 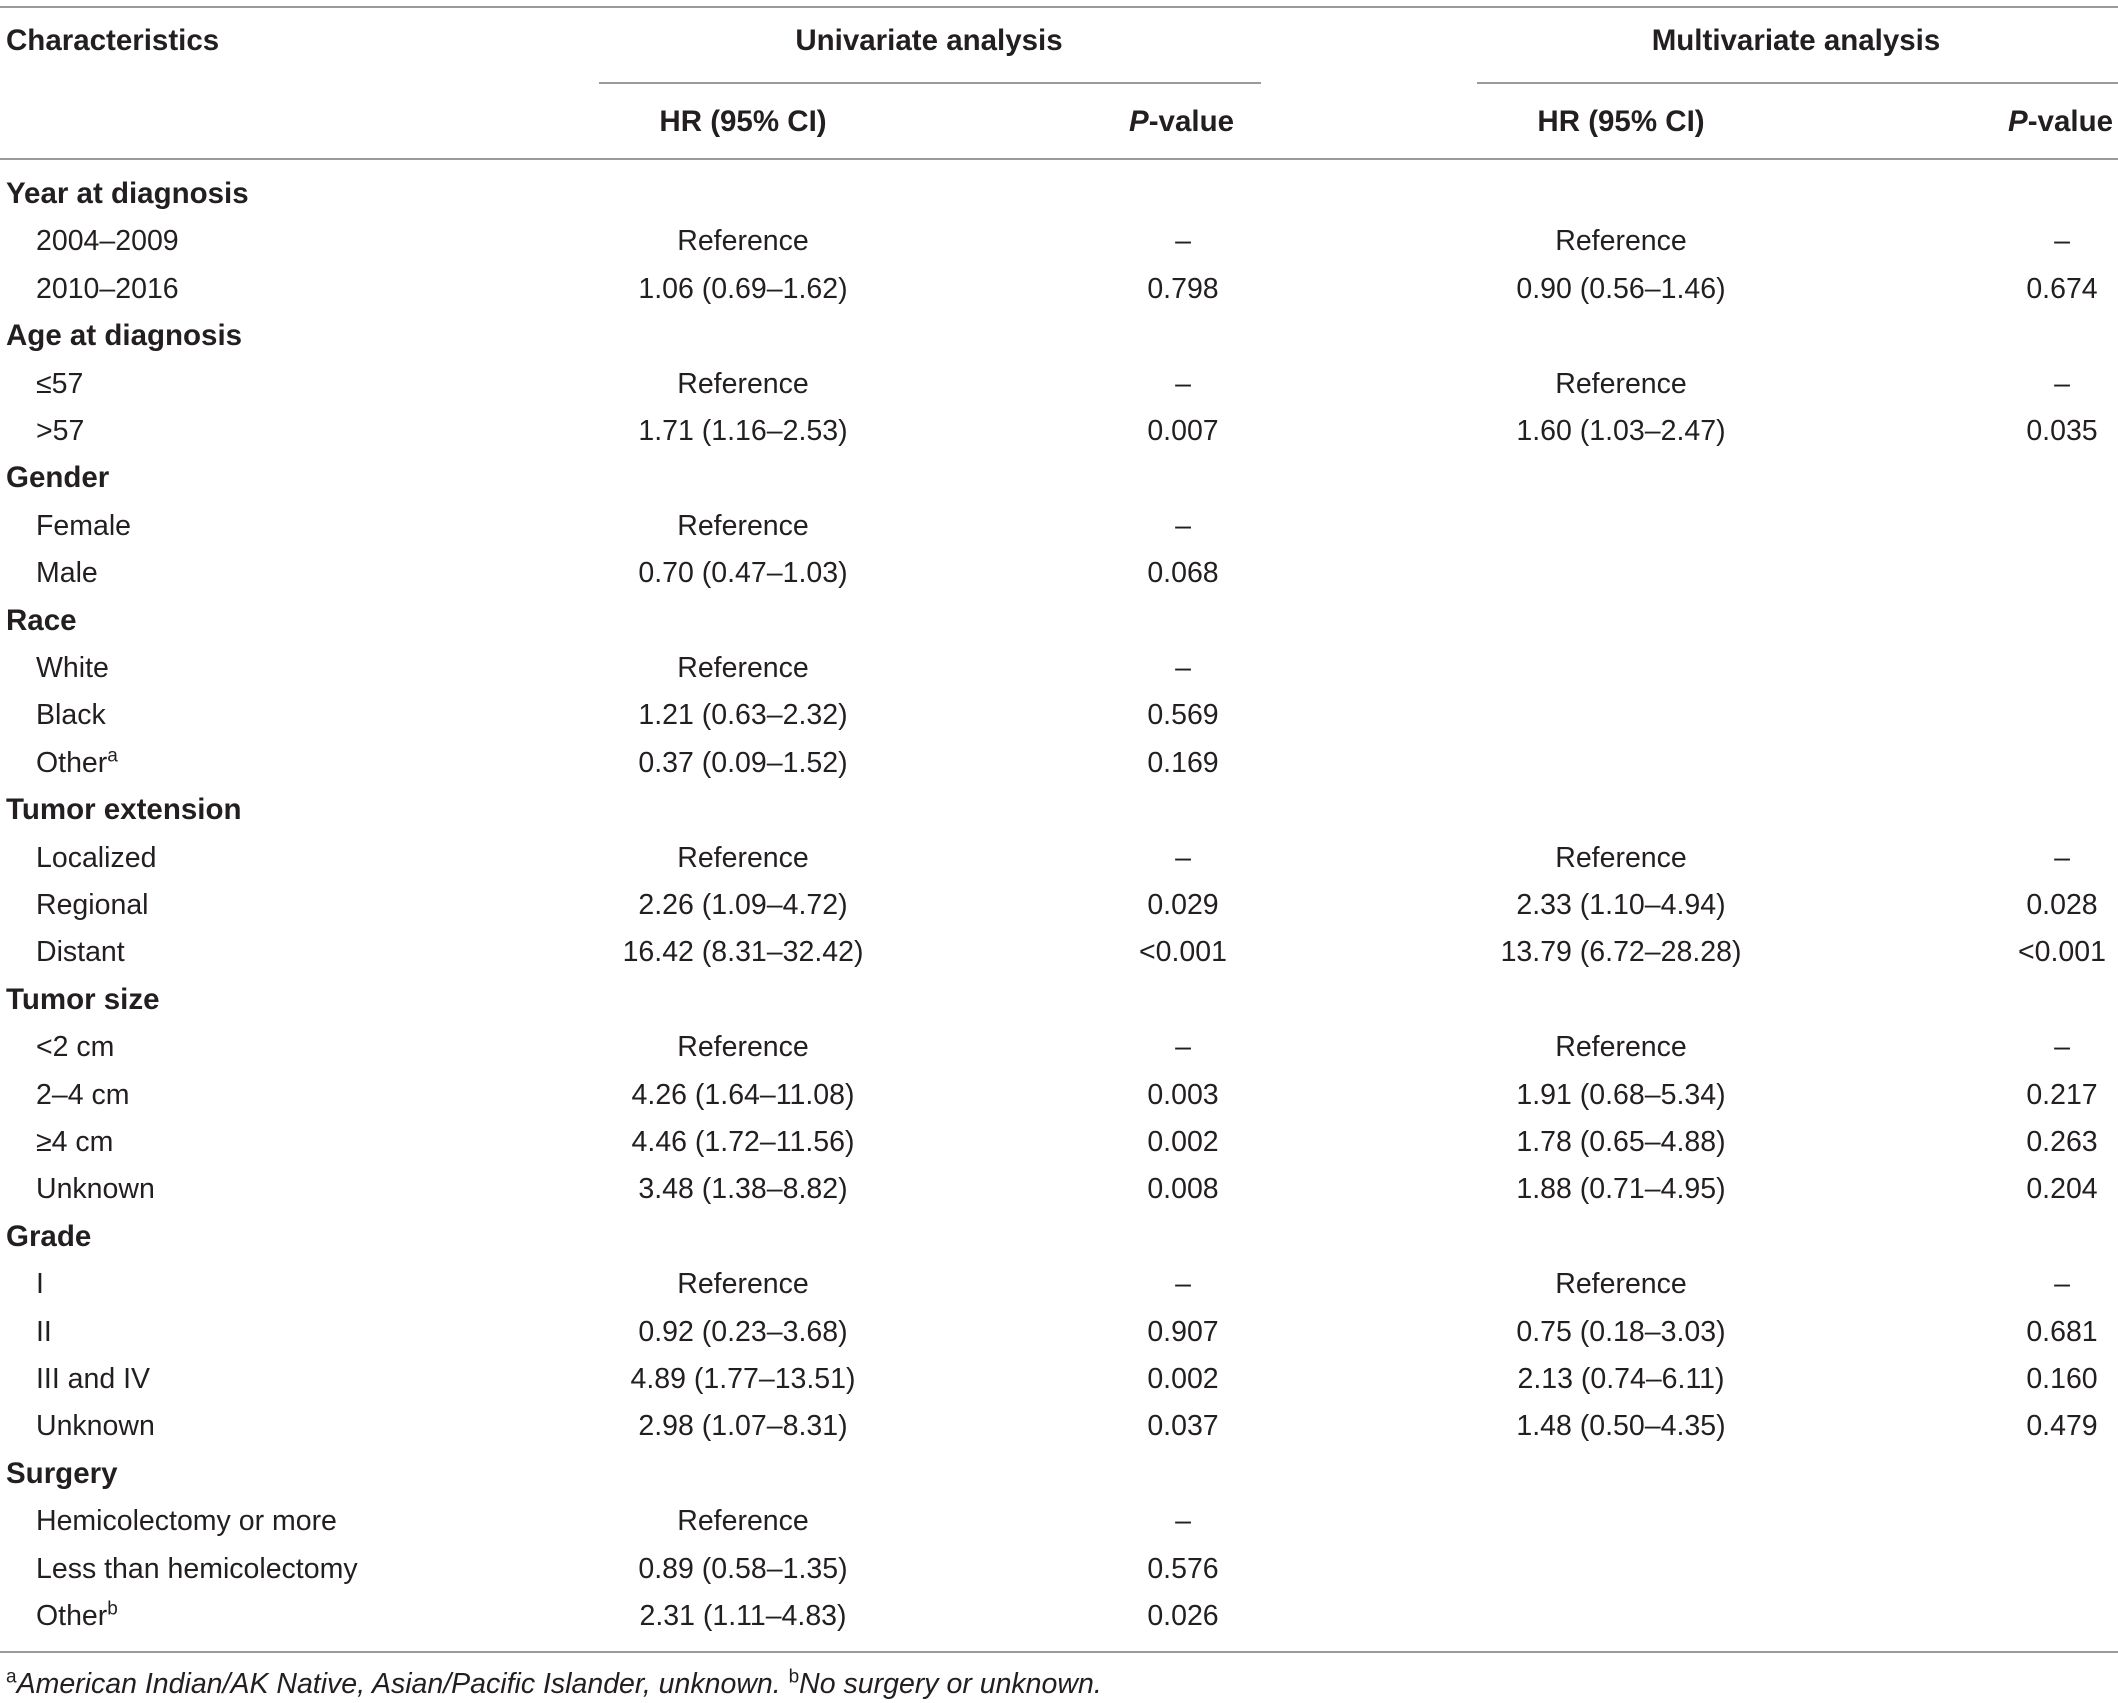 I want to click on row-label-text: Localized, so click(x=96, y=857).